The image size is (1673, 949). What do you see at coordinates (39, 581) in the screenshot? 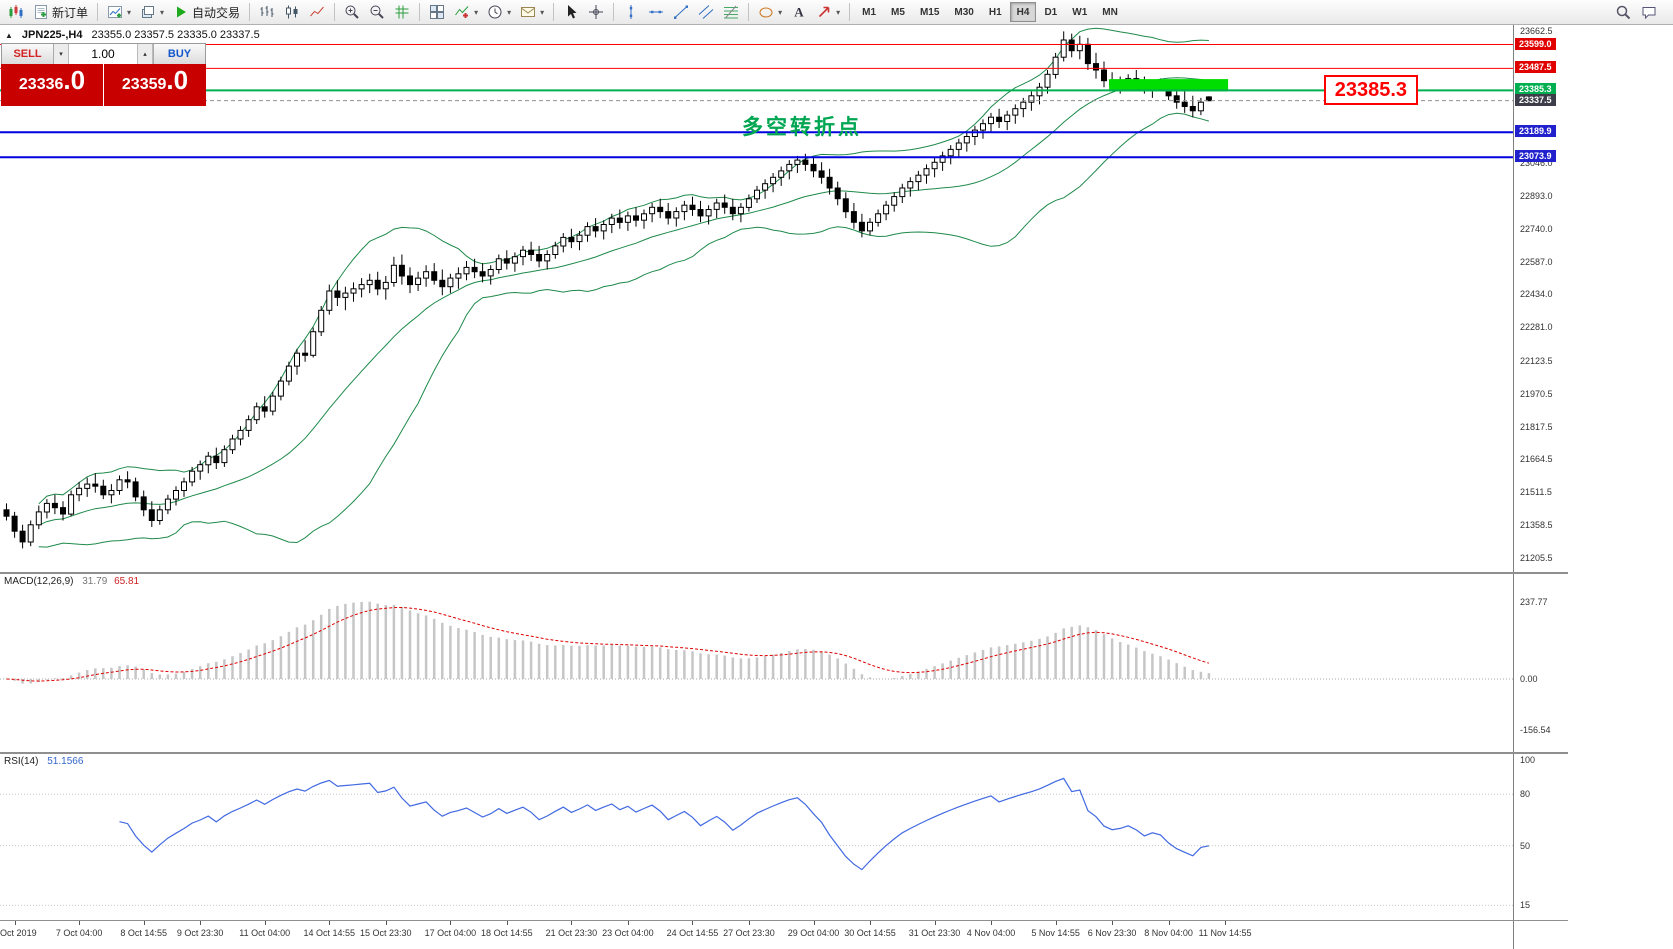
I see `macd-name: MACD(12,26,9)` at bounding box center [39, 581].